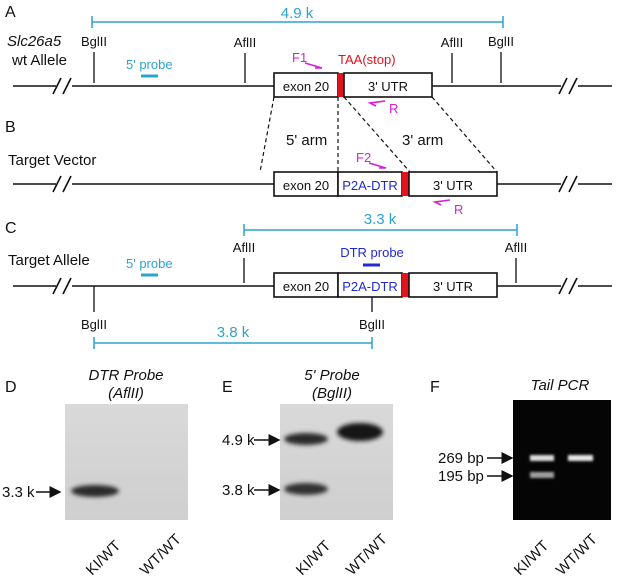  Describe the element at coordinates (94, 41) in the screenshot. I see `bglii-site-left: BglII` at that location.